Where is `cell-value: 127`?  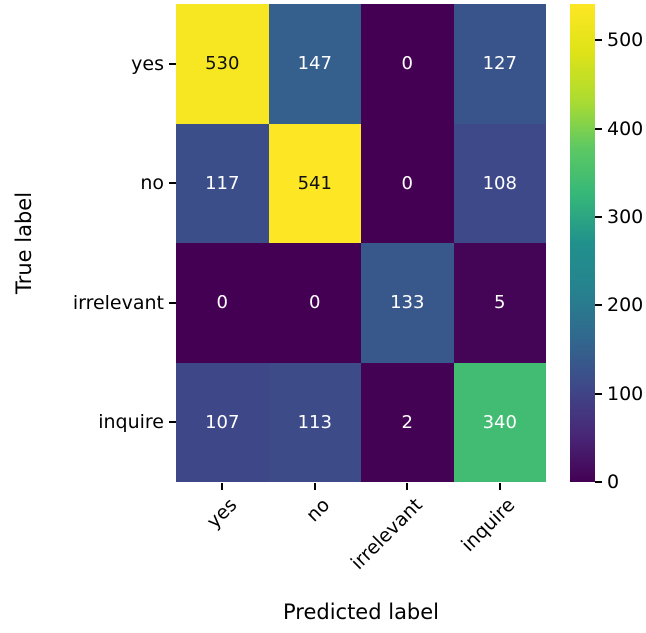 cell-value: 127 is located at coordinates (499, 64).